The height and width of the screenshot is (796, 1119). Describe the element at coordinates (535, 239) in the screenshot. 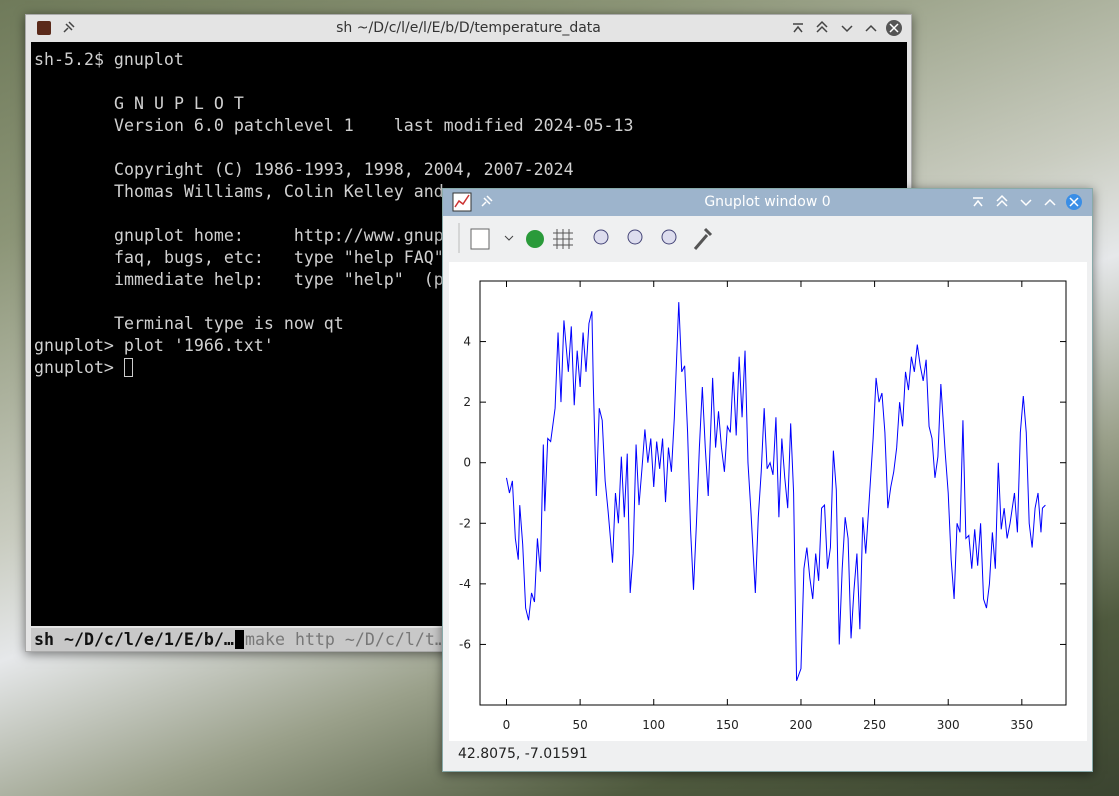

I see `replot-button` at that location.